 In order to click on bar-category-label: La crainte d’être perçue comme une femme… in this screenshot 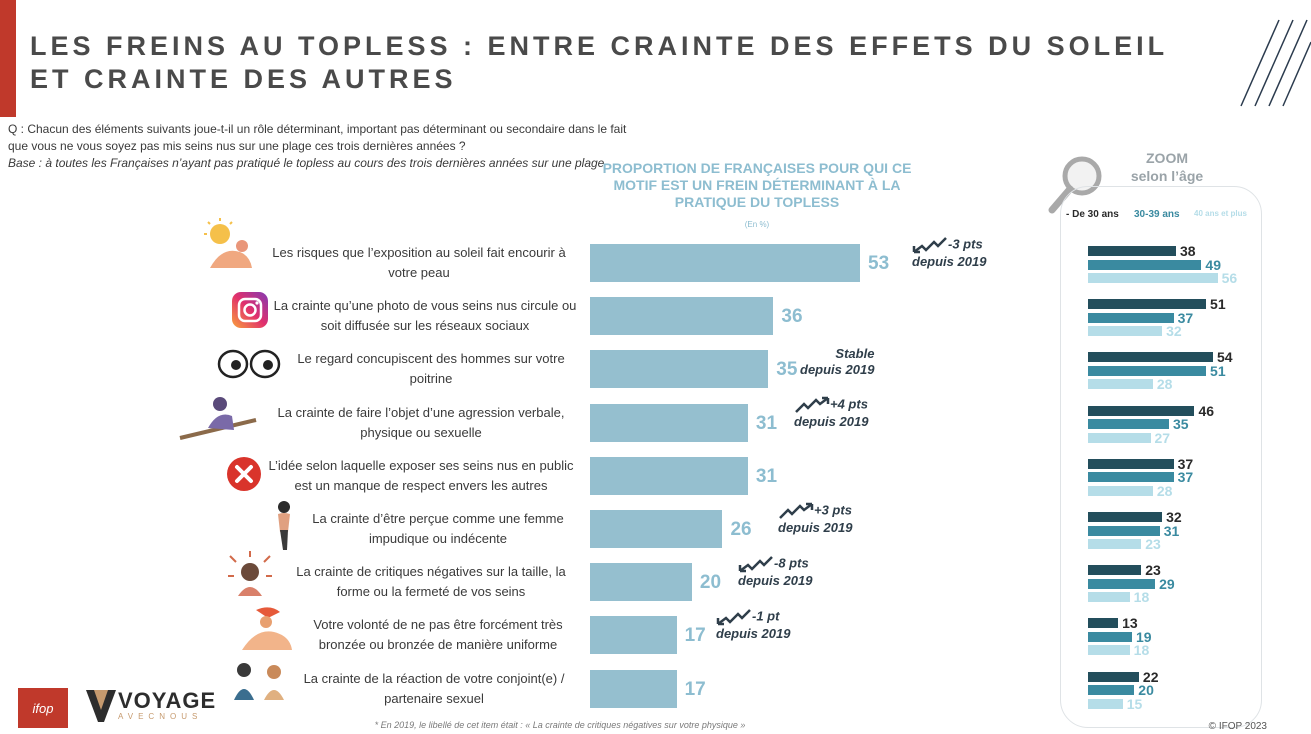, I will do `click(438, 528)`.